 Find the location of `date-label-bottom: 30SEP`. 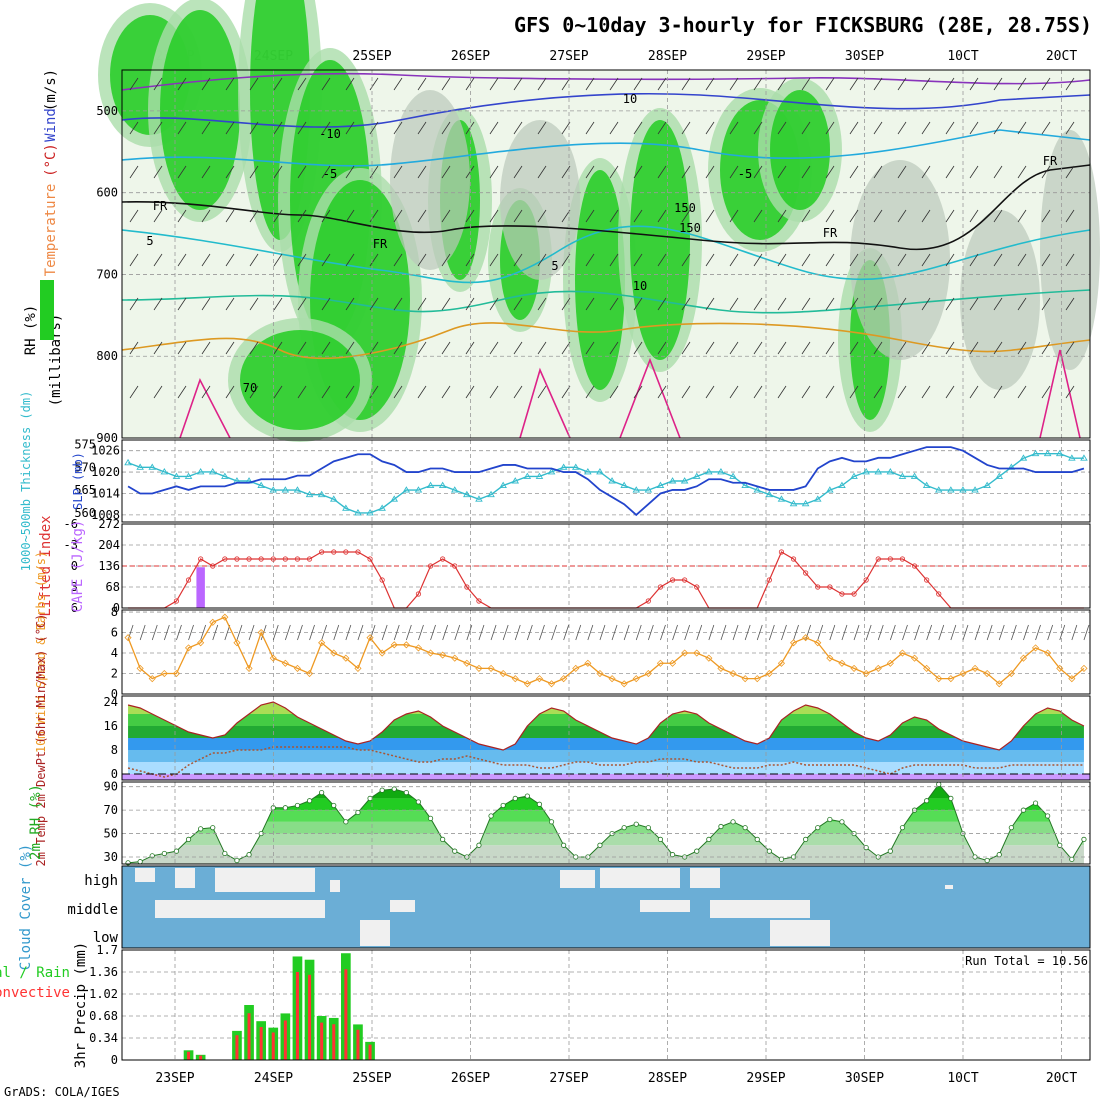

date-label-bottom: 30SEP is located at coordinates (864, 1078).